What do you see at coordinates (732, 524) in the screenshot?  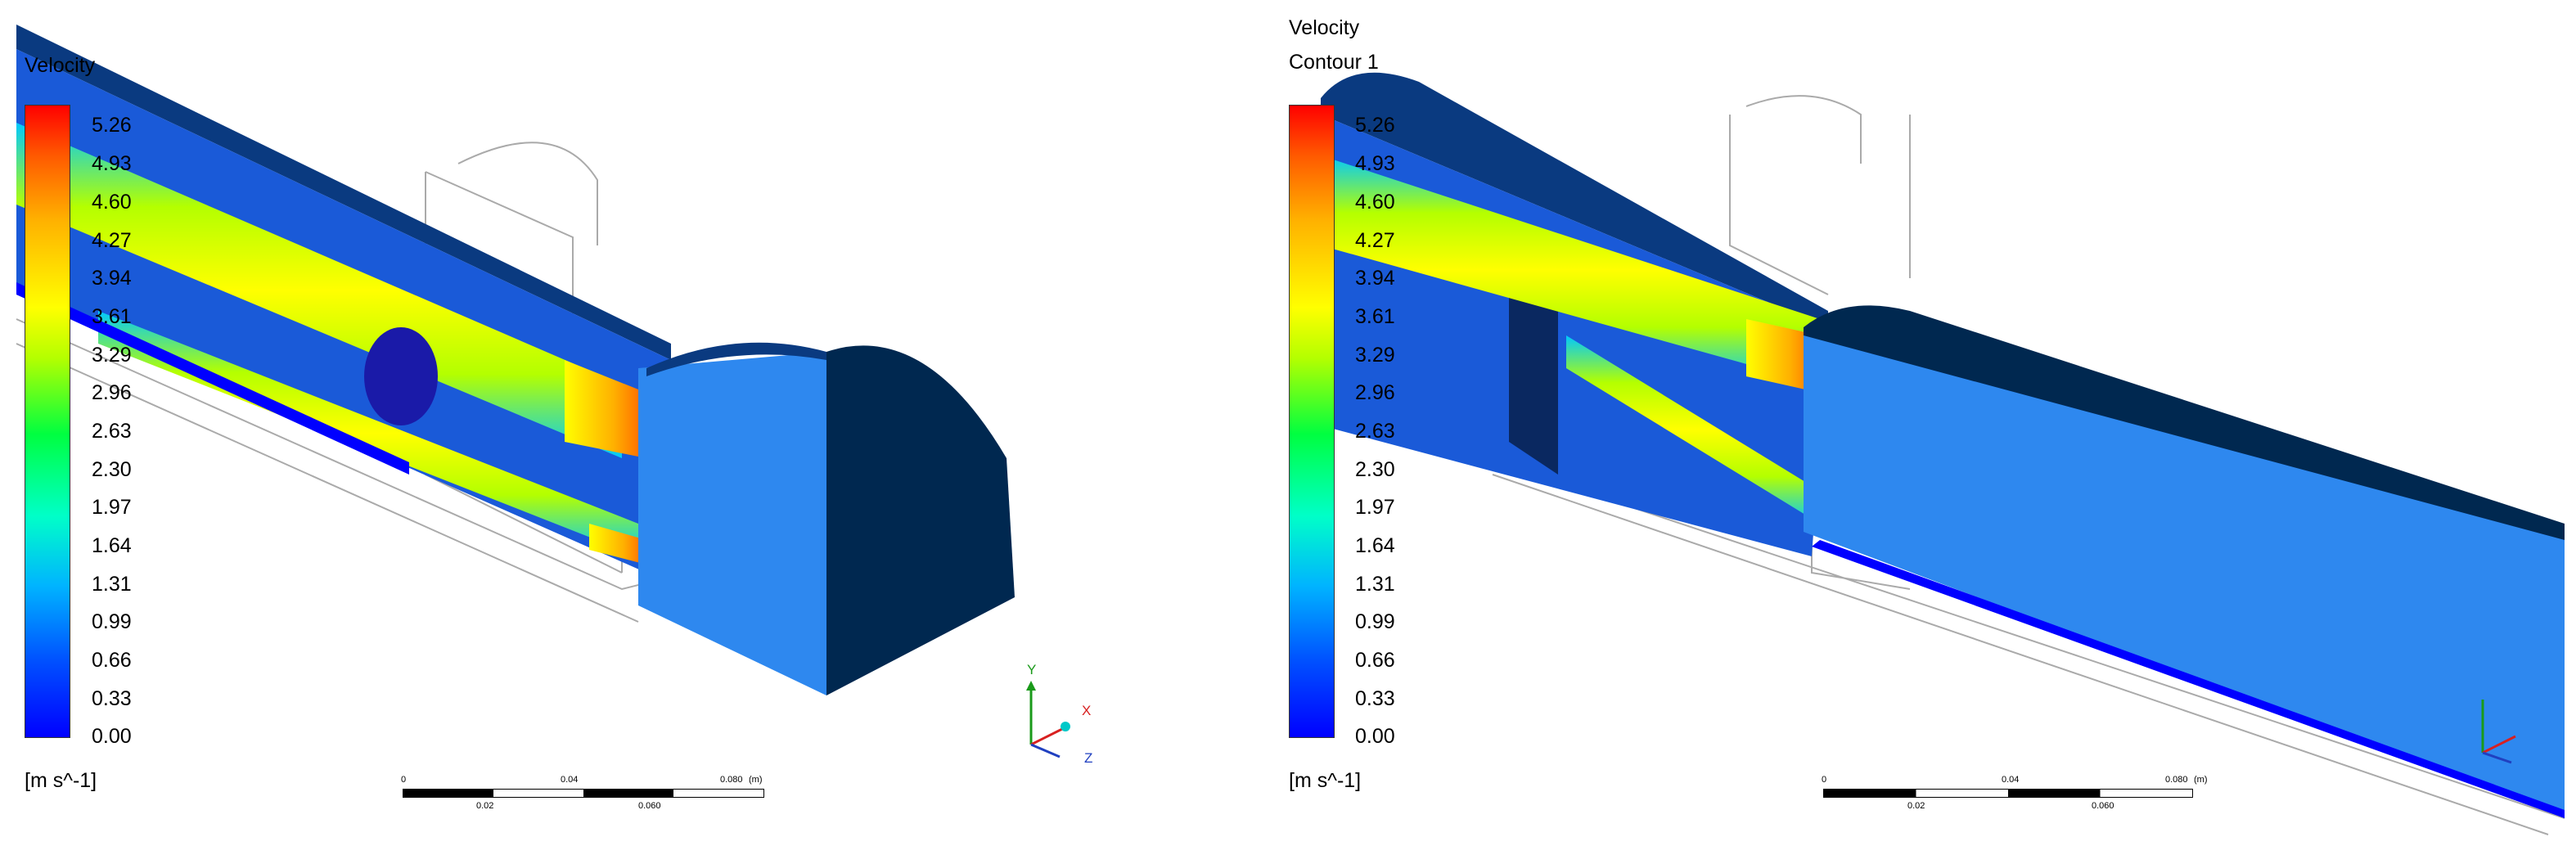 I see `outlet-block-face` at bounding box center [732, 524].